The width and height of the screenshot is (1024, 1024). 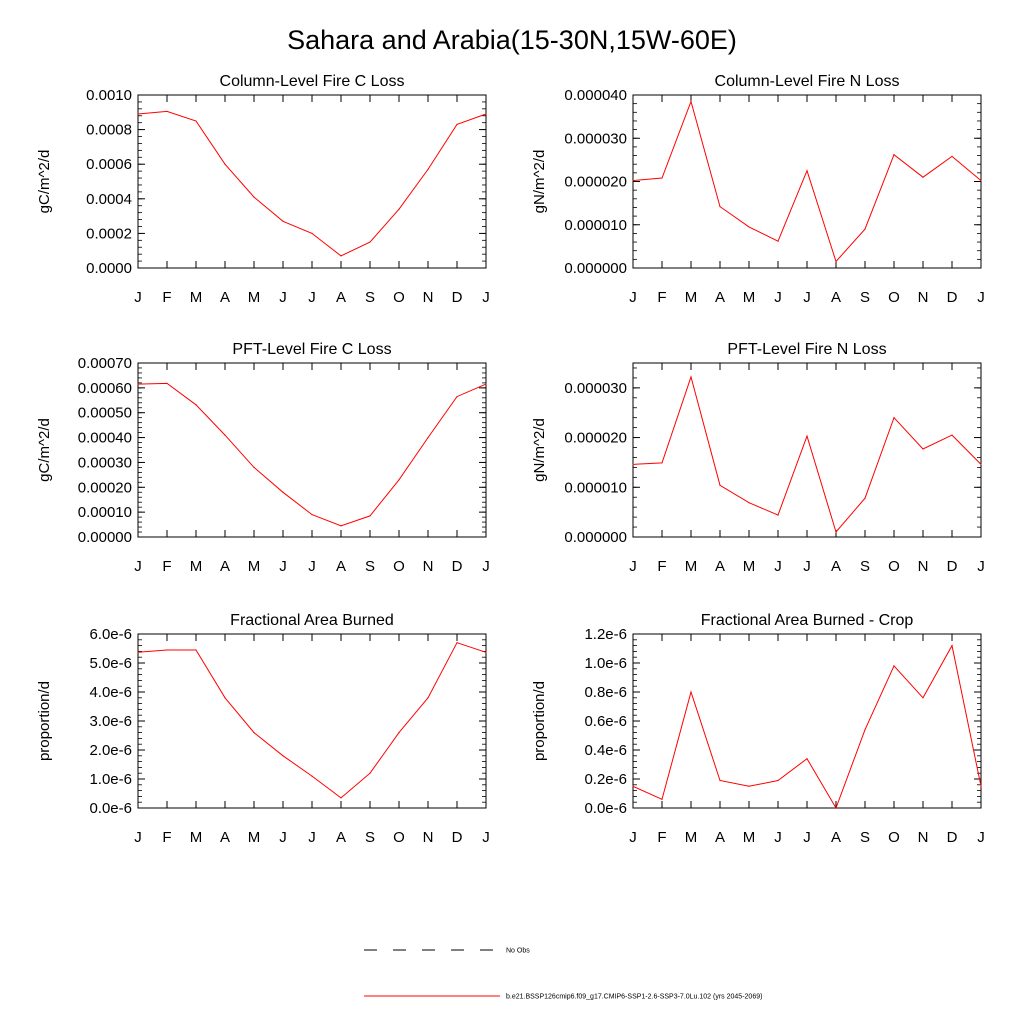 I want to click on y-tick-label: 0.00020, so click(x=105, y=487).